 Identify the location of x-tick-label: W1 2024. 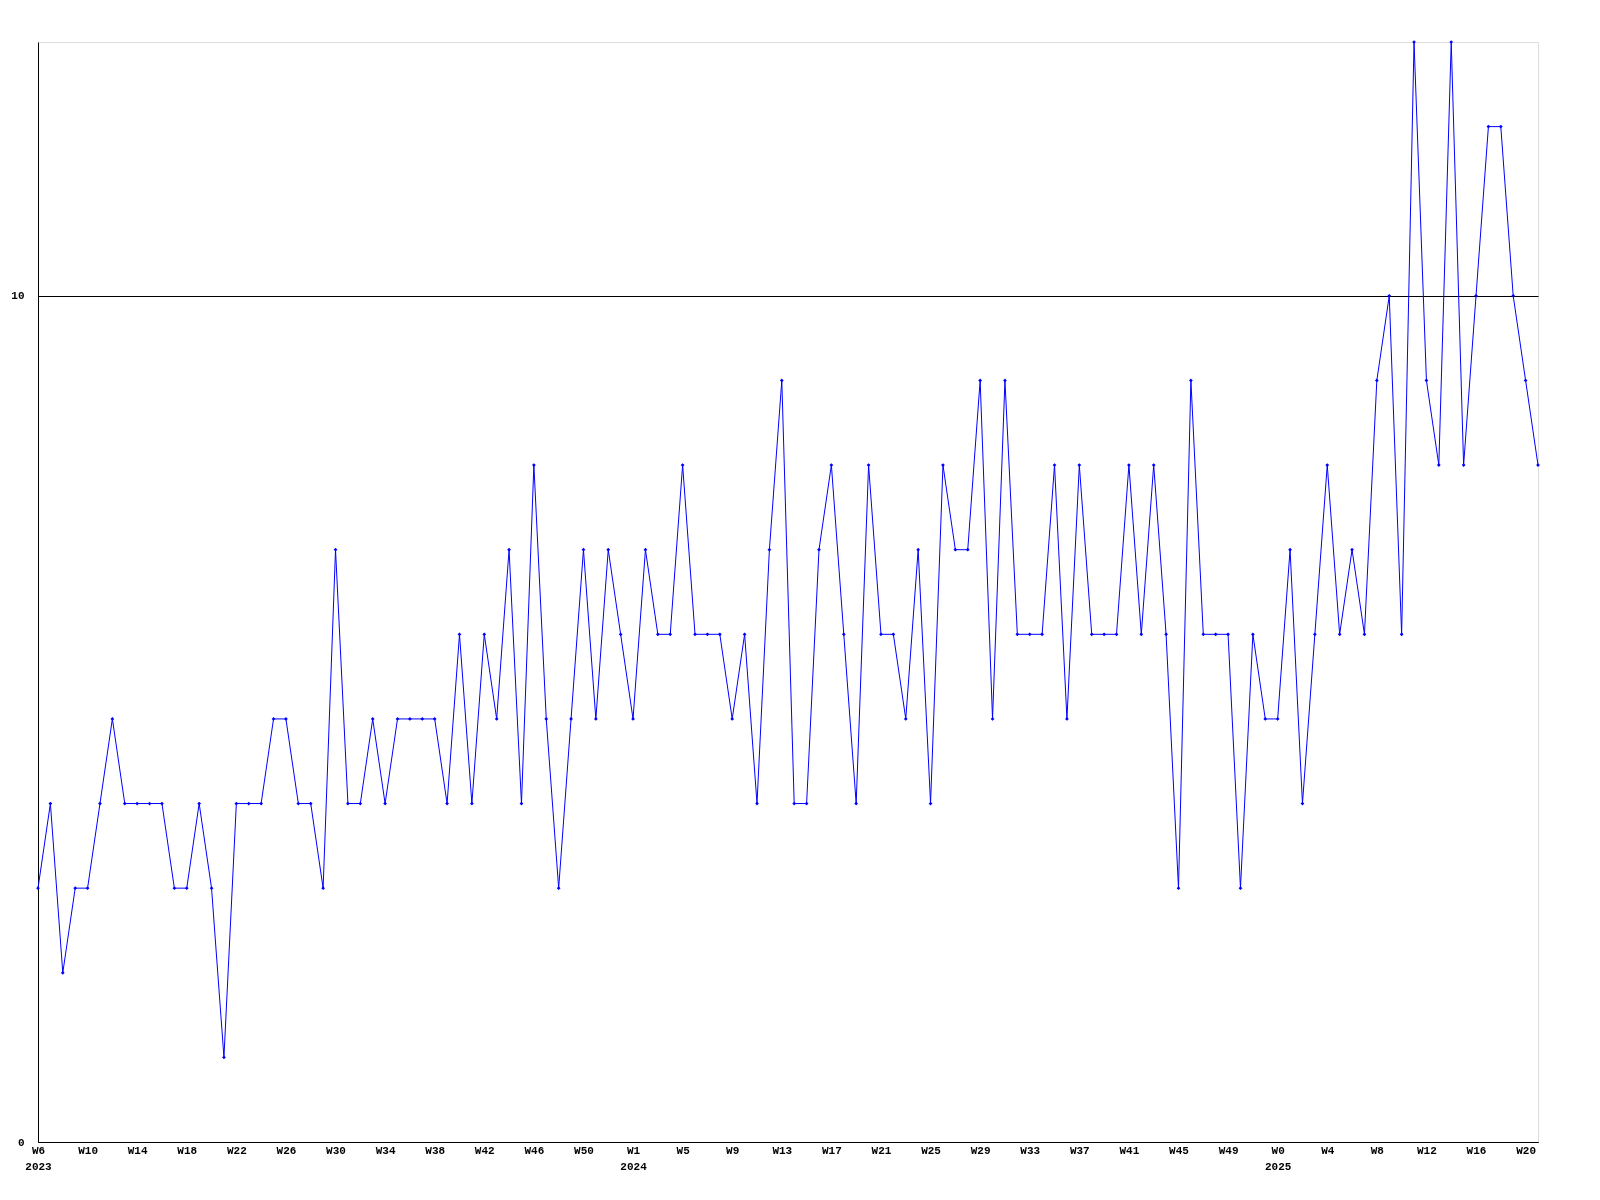
(634, 1158).